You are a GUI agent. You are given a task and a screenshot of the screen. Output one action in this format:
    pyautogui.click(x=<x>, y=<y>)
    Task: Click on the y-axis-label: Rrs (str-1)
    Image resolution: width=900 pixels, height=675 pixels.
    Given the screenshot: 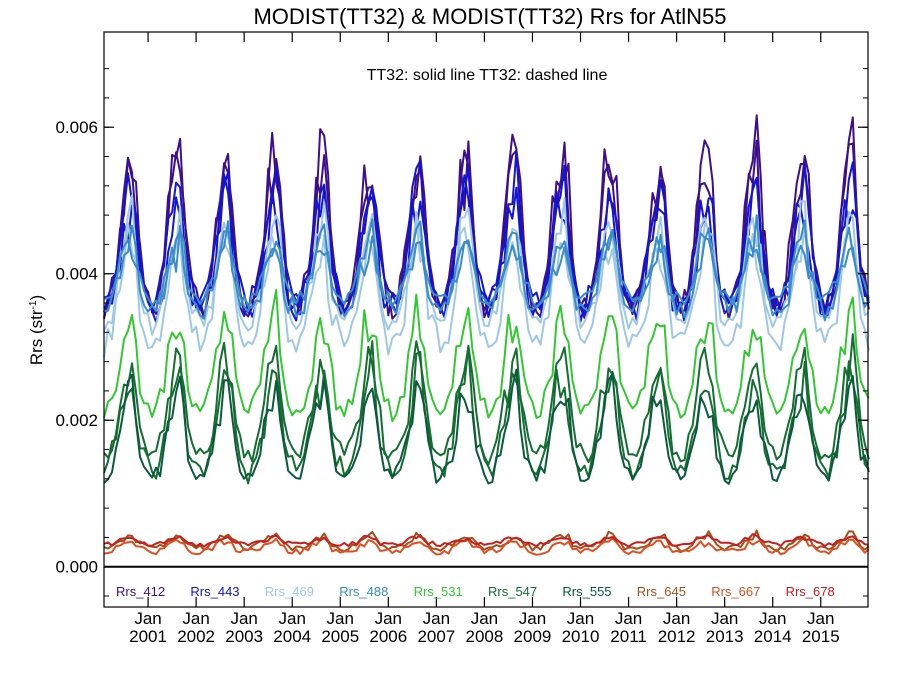 What is the action you would take?
    pyautogui.click(x=36, y=330)
    